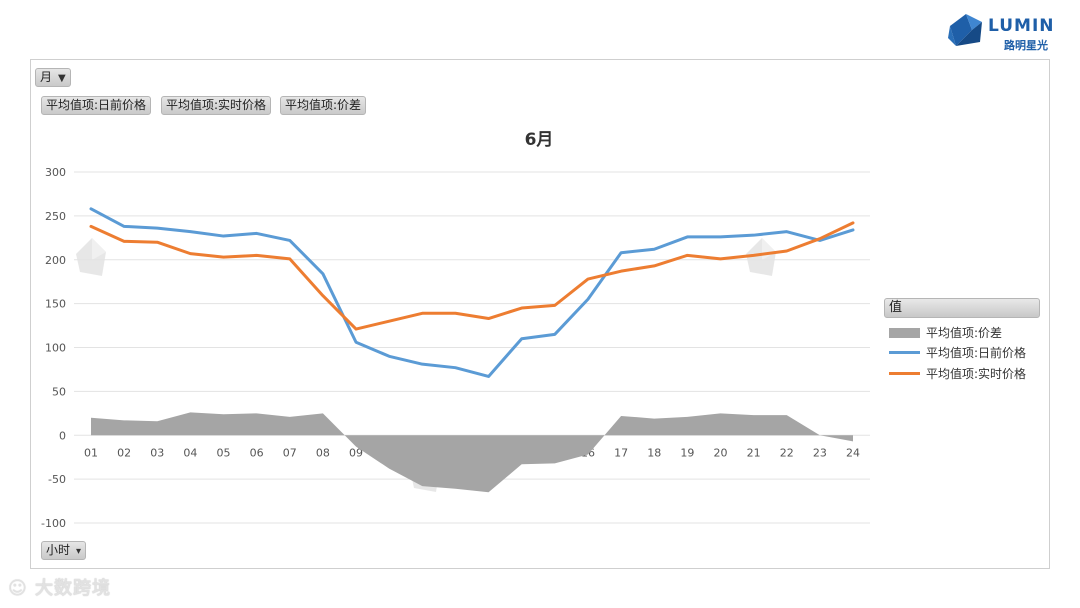  Describe the element at coordinates (79, 551) in the screenshot. I see `dropdown-icon: ▾` at that location.